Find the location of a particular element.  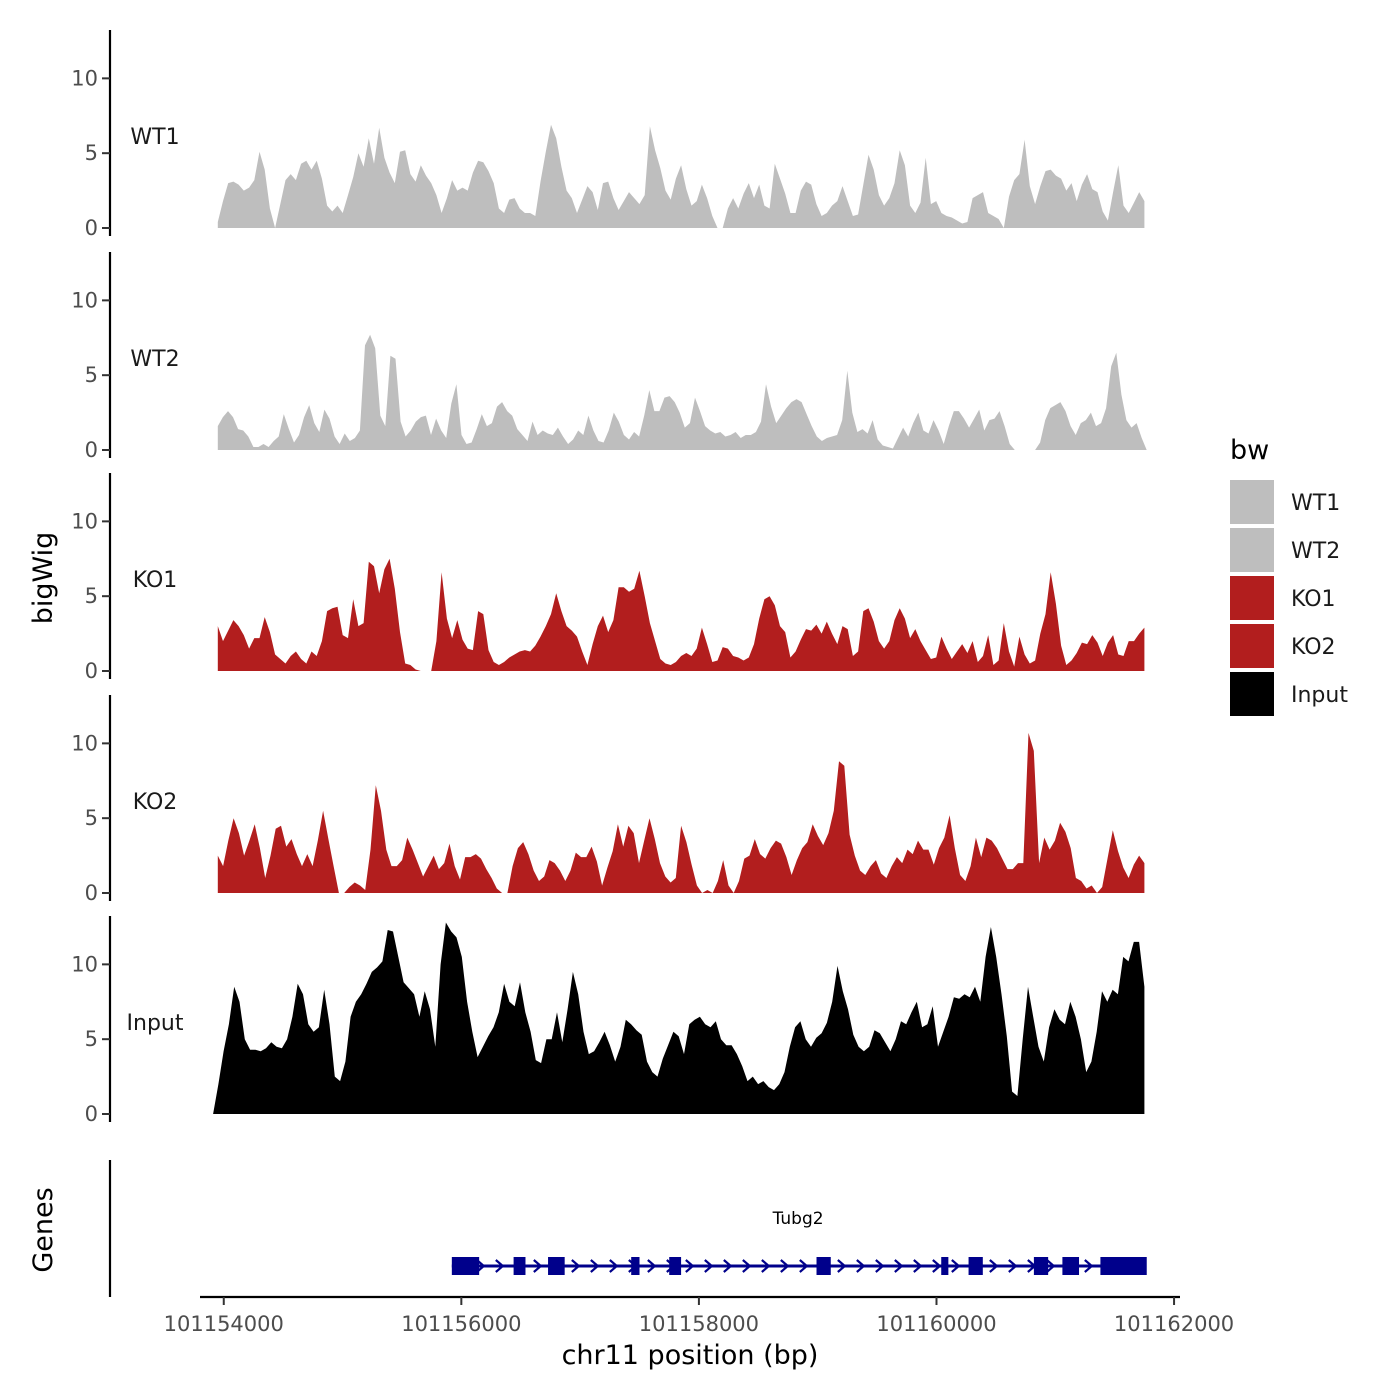

area-input is located at coordinates (679, 1018).